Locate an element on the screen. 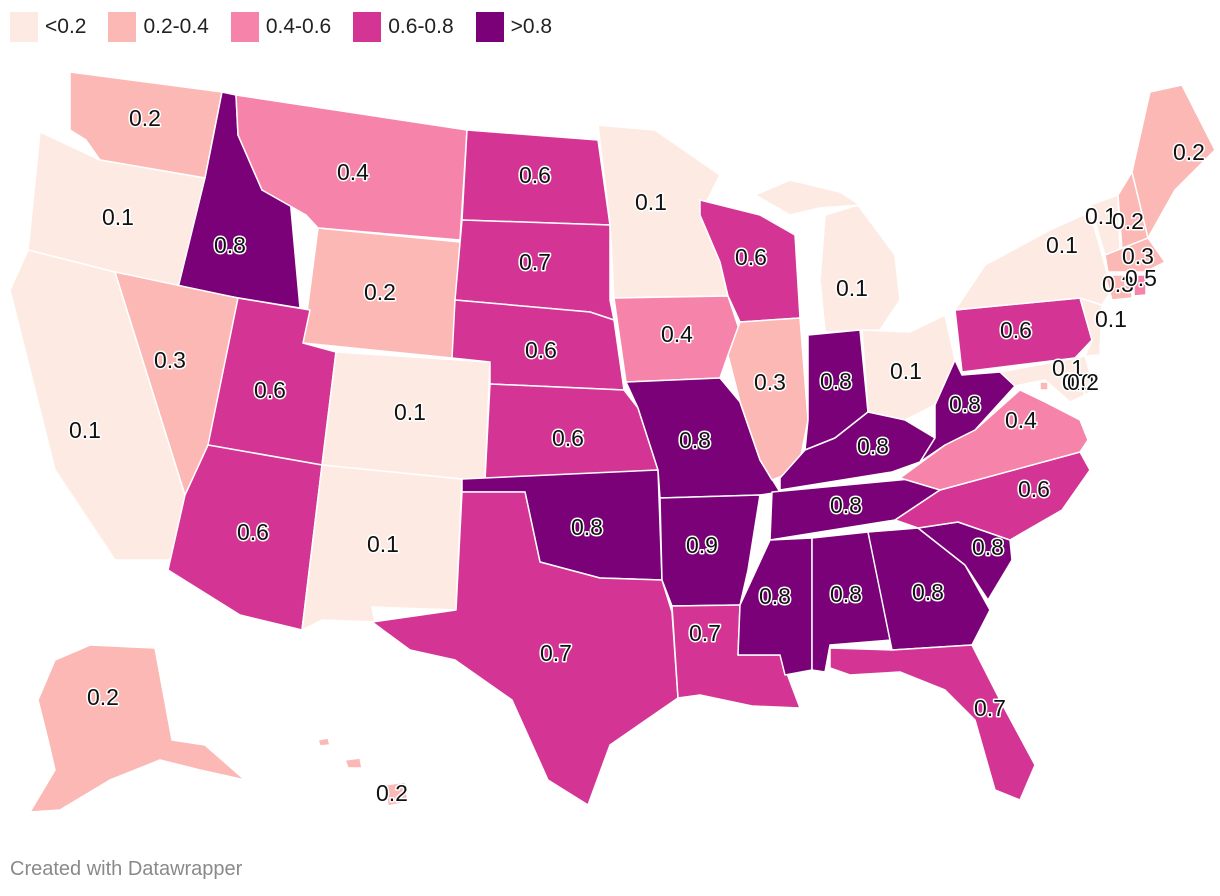  state-label-RI: 0.5 is located at coordinates (1141, 278).